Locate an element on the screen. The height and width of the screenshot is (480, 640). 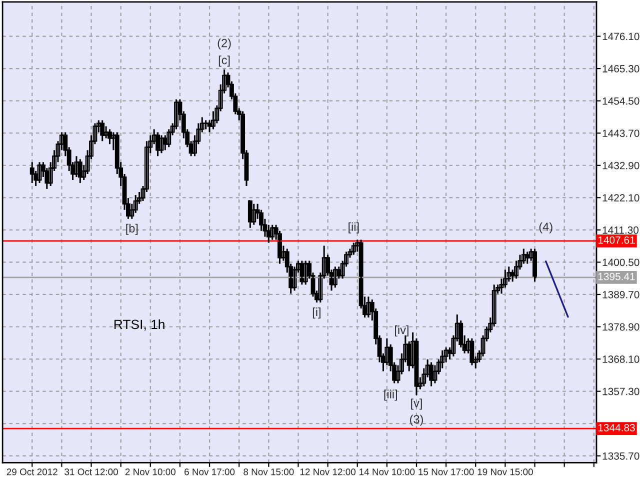
annotation: (3) is located at coordinates (416, 420).